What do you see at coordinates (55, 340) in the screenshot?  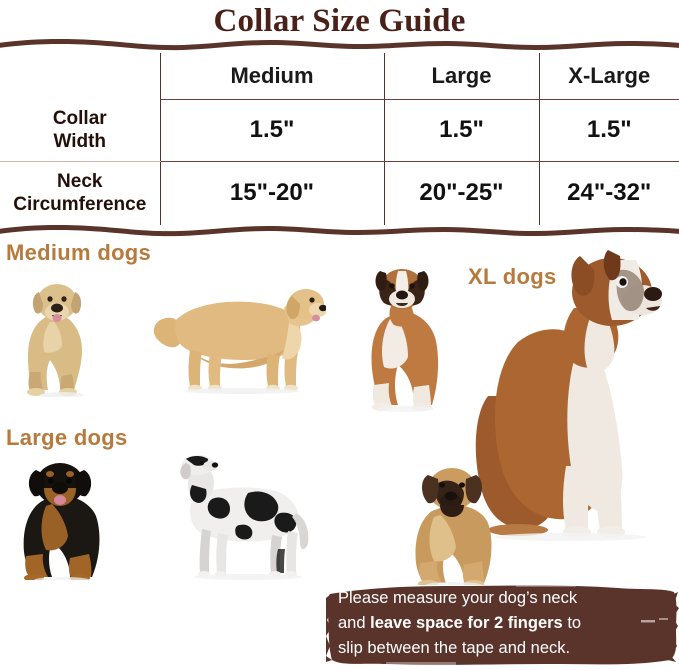 I see `dog-photo-labrador` at bounding box center [55, 340].